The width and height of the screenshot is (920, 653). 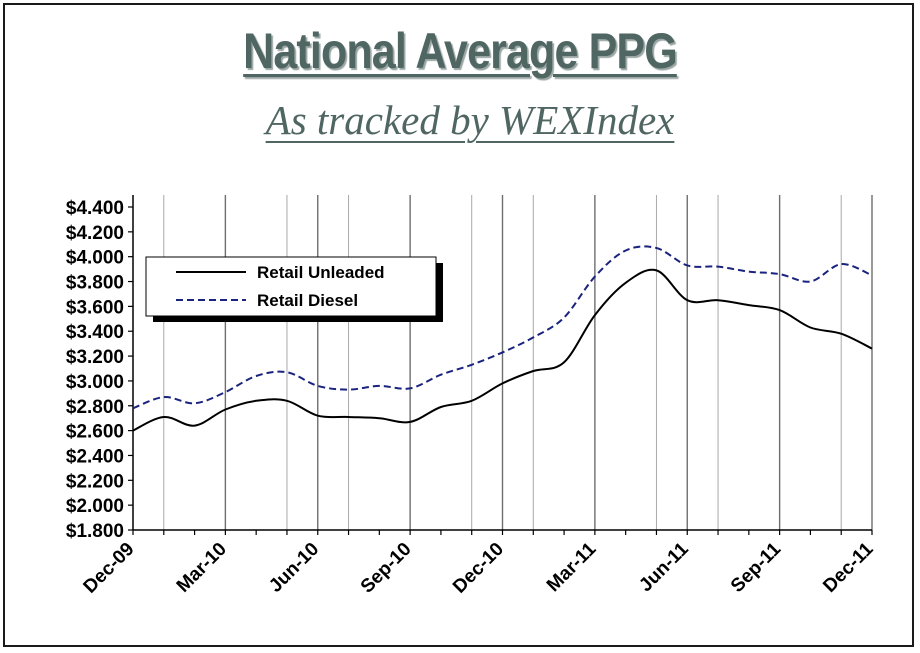 I want to click on y-tick-label: $3.600, so click(x=95, y=307).